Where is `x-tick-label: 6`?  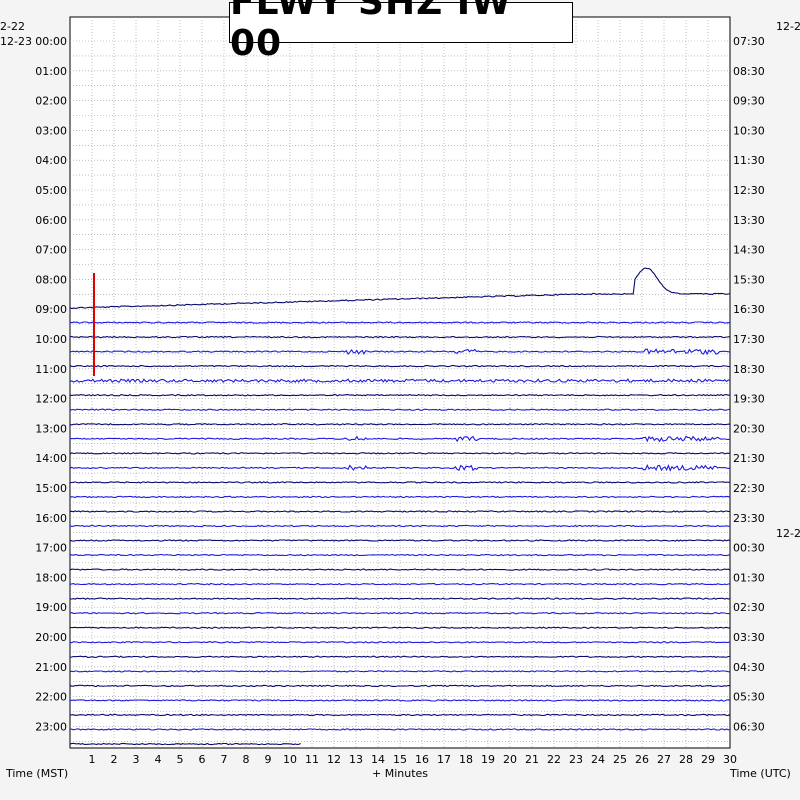 x-tick-label: 6 is located at coordinates (202, 759).